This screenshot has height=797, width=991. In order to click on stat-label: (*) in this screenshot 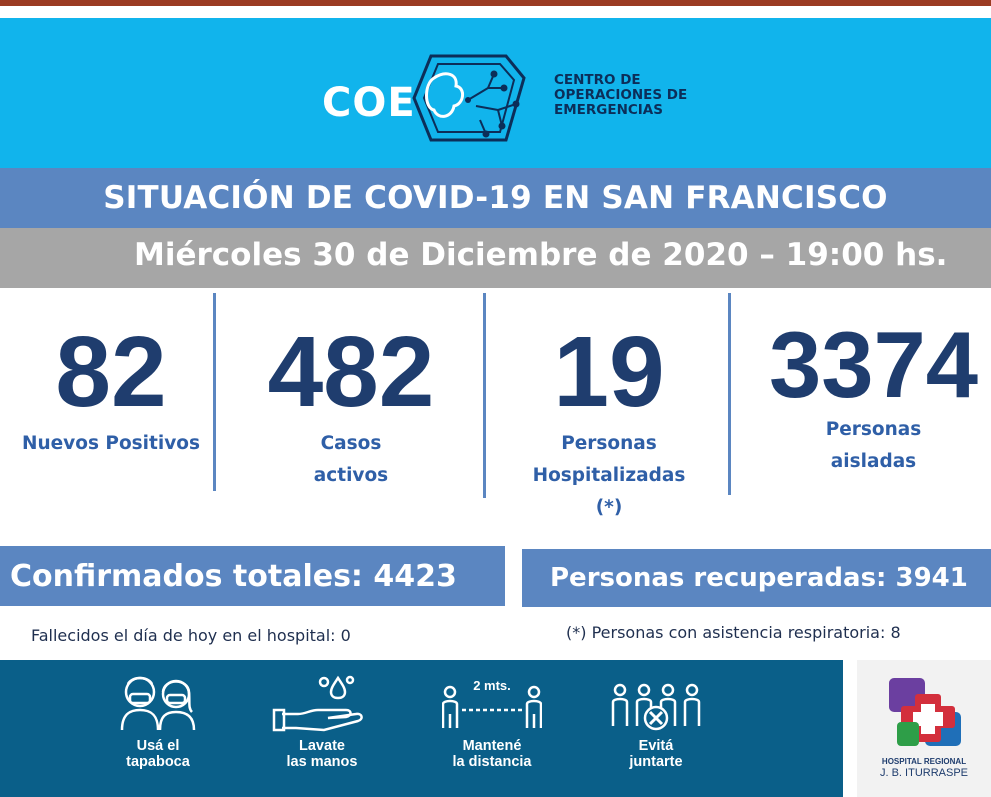, I will do `click(609, 507)`.